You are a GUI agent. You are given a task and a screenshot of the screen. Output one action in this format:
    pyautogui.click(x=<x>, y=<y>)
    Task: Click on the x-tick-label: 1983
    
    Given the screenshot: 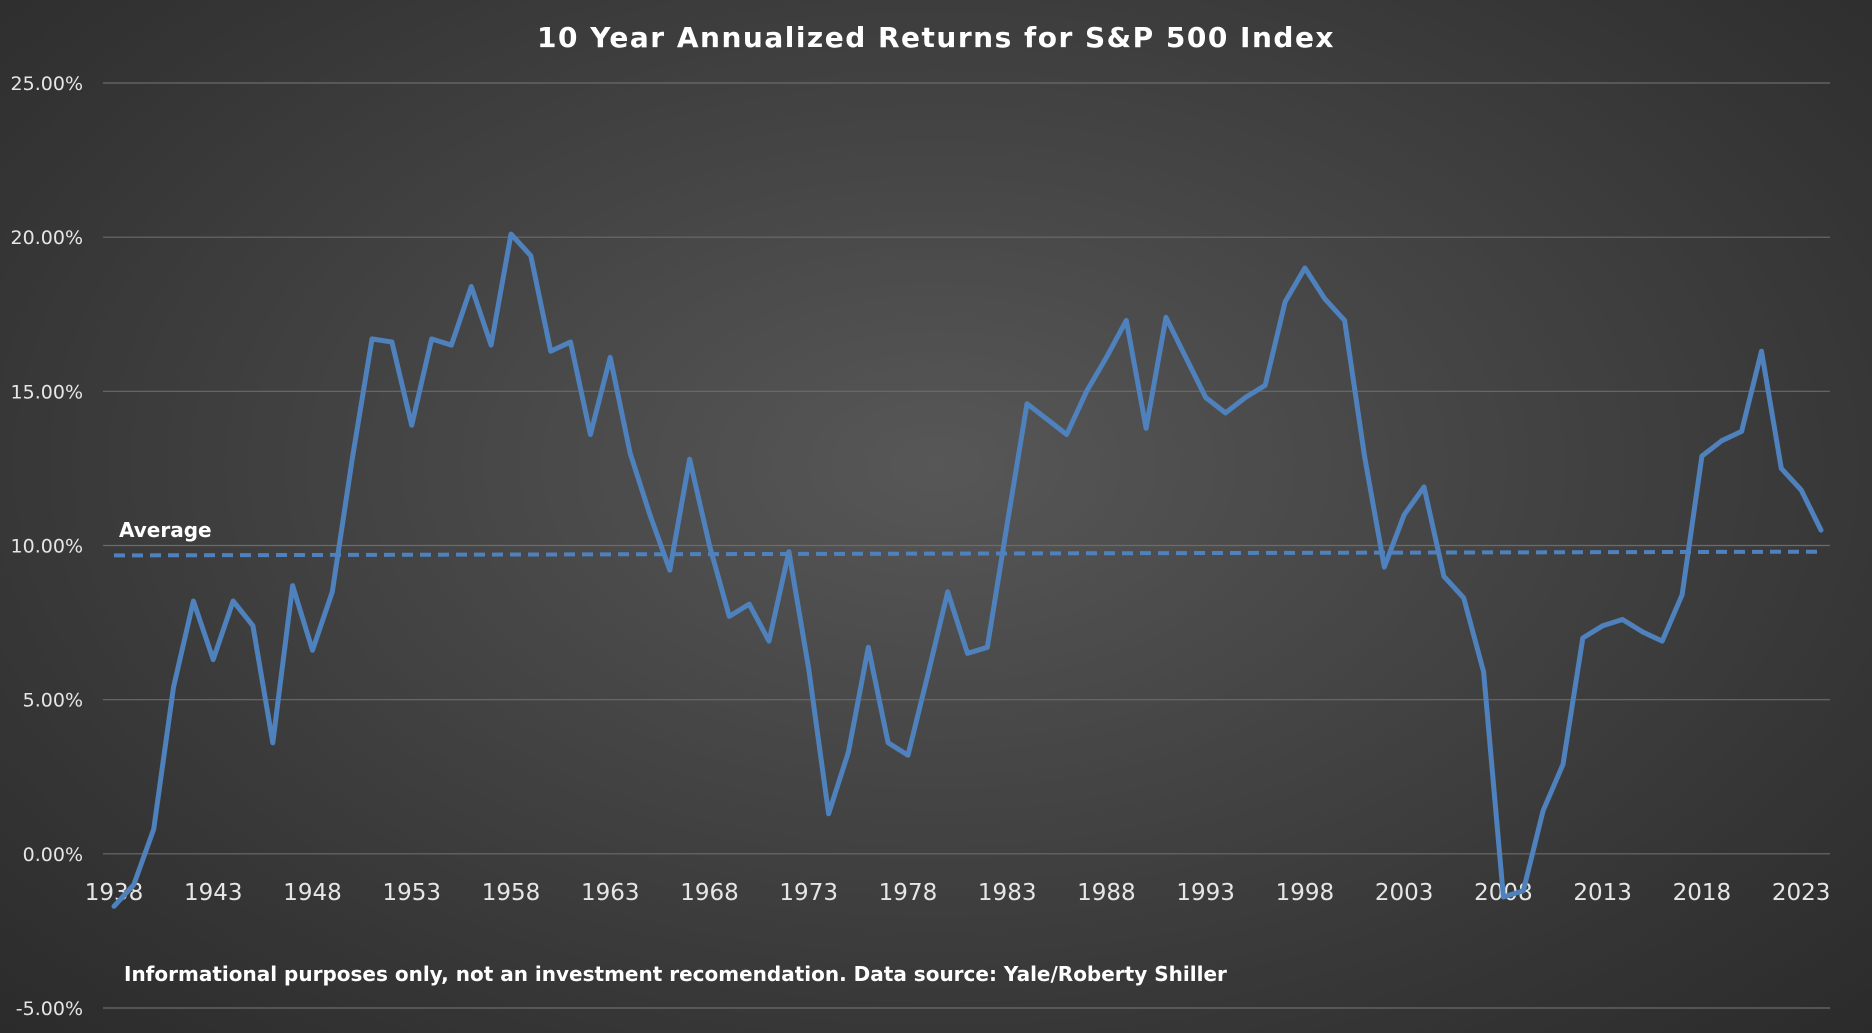 What is the action you would take?
    pyautogui.click(x=1007, y=893)
    